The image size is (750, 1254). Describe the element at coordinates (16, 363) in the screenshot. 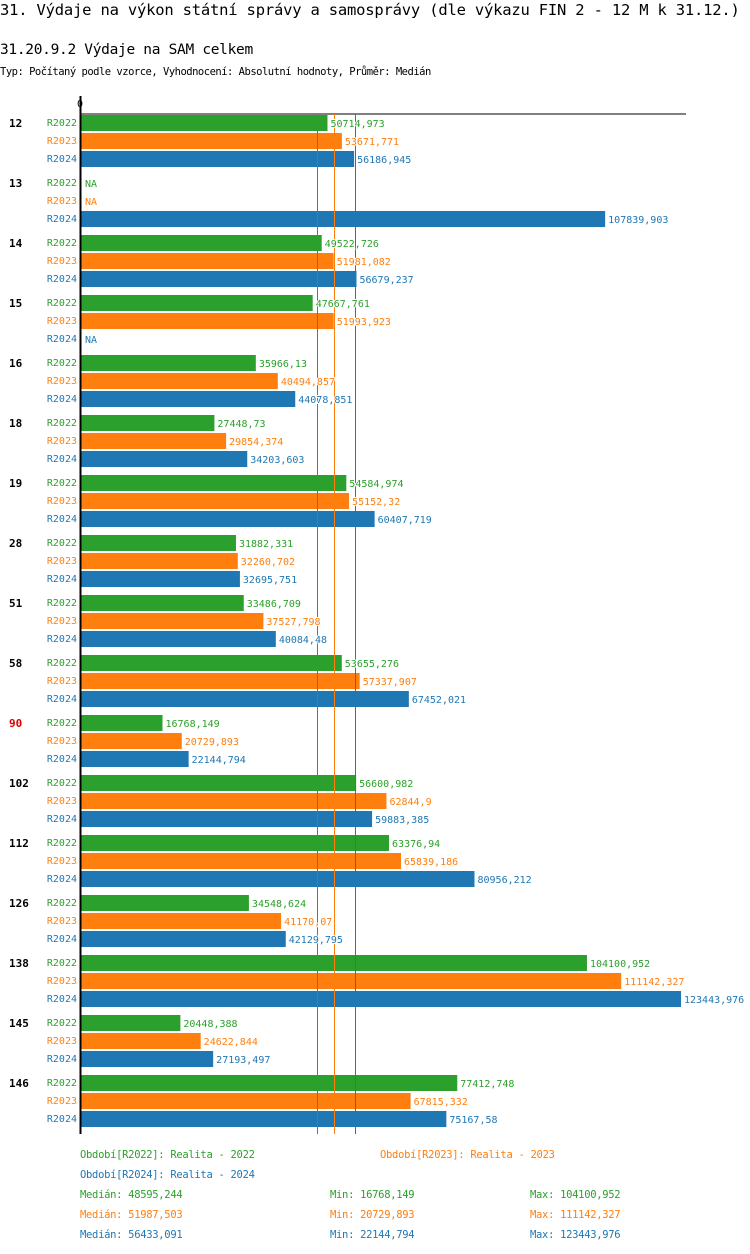

I see `category-label-16: 16` at that location.